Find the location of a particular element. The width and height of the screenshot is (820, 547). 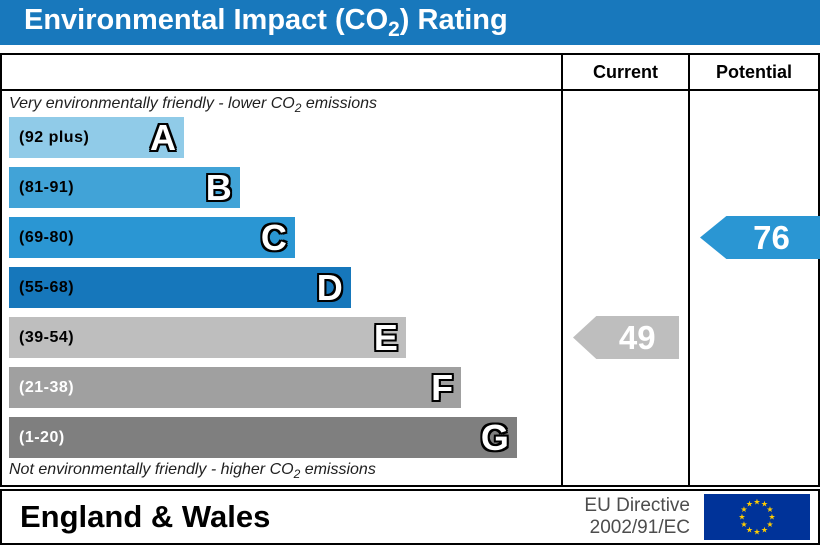

current-rating-value: 49 is located at coordinates (637, 337).